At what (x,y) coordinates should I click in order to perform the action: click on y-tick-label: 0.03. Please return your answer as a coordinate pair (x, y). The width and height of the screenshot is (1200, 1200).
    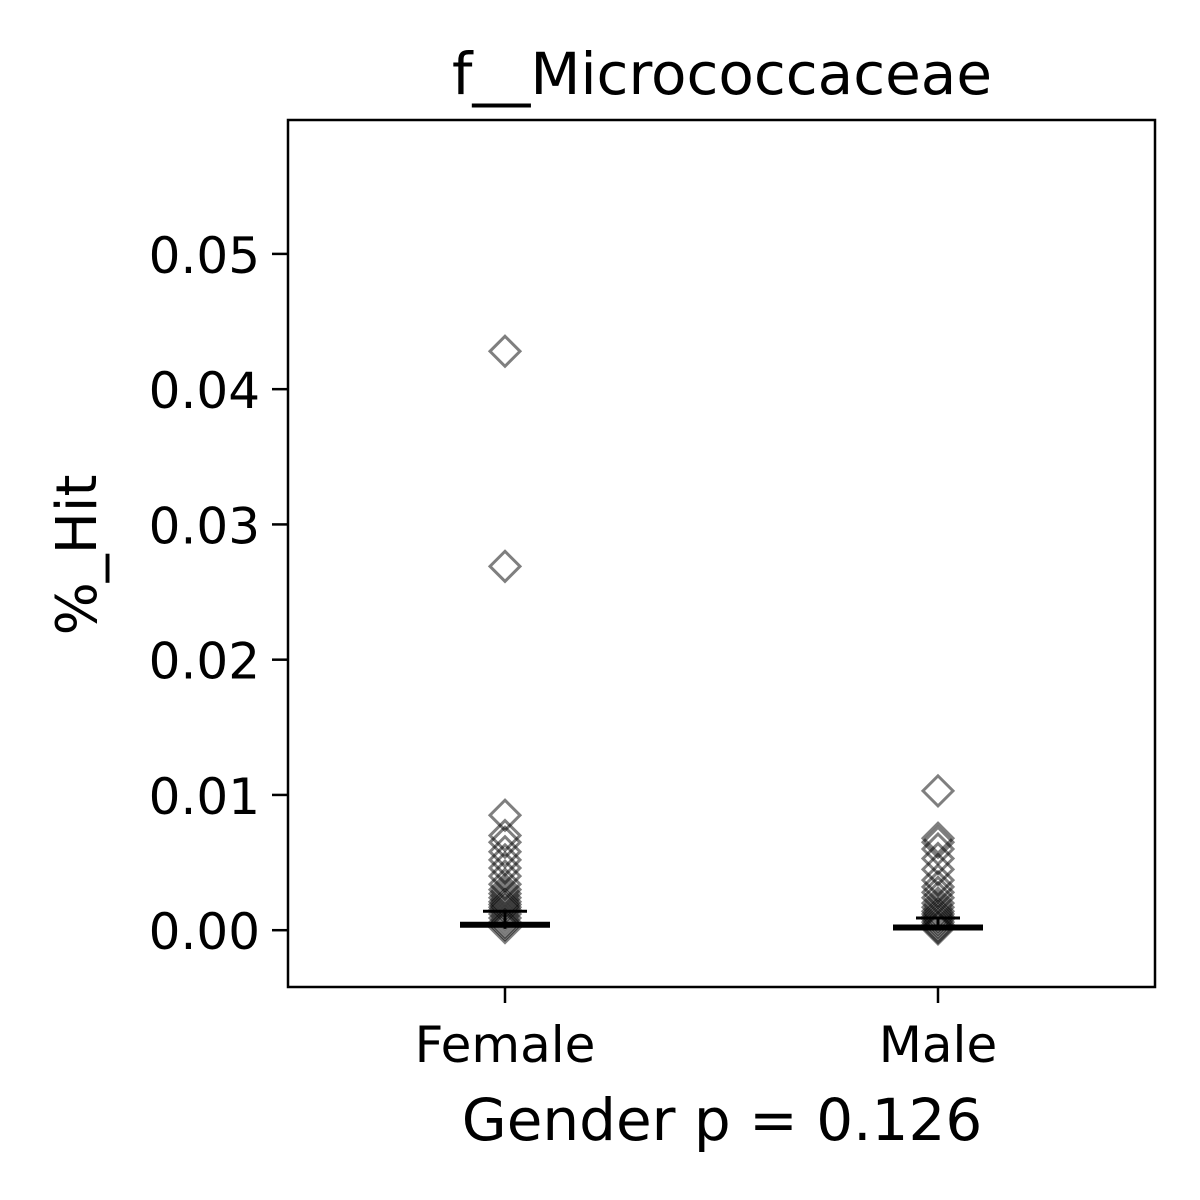
    Looking at the image, I should click on (204, 526).